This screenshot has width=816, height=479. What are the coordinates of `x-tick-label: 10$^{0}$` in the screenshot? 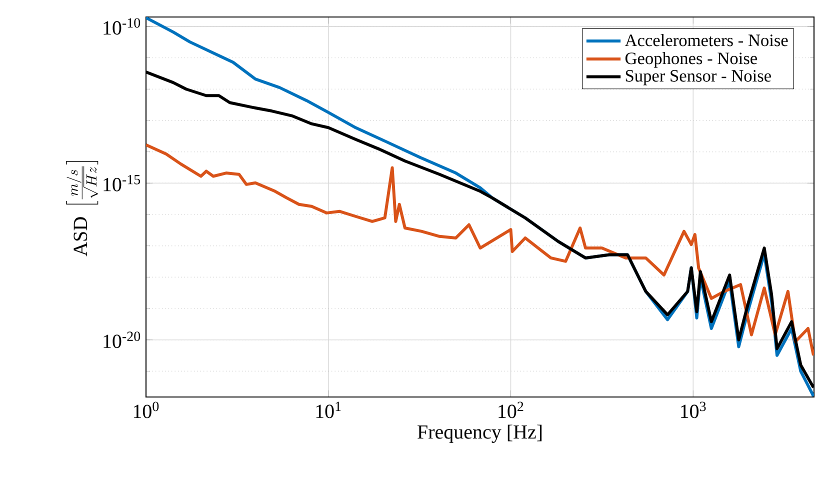 It's located at (146, 410).